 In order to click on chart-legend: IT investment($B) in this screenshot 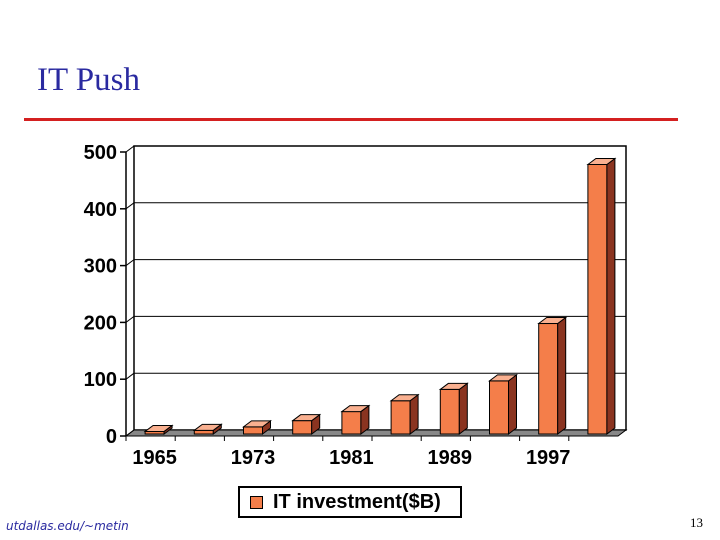, I will do `click(350, 502)`.